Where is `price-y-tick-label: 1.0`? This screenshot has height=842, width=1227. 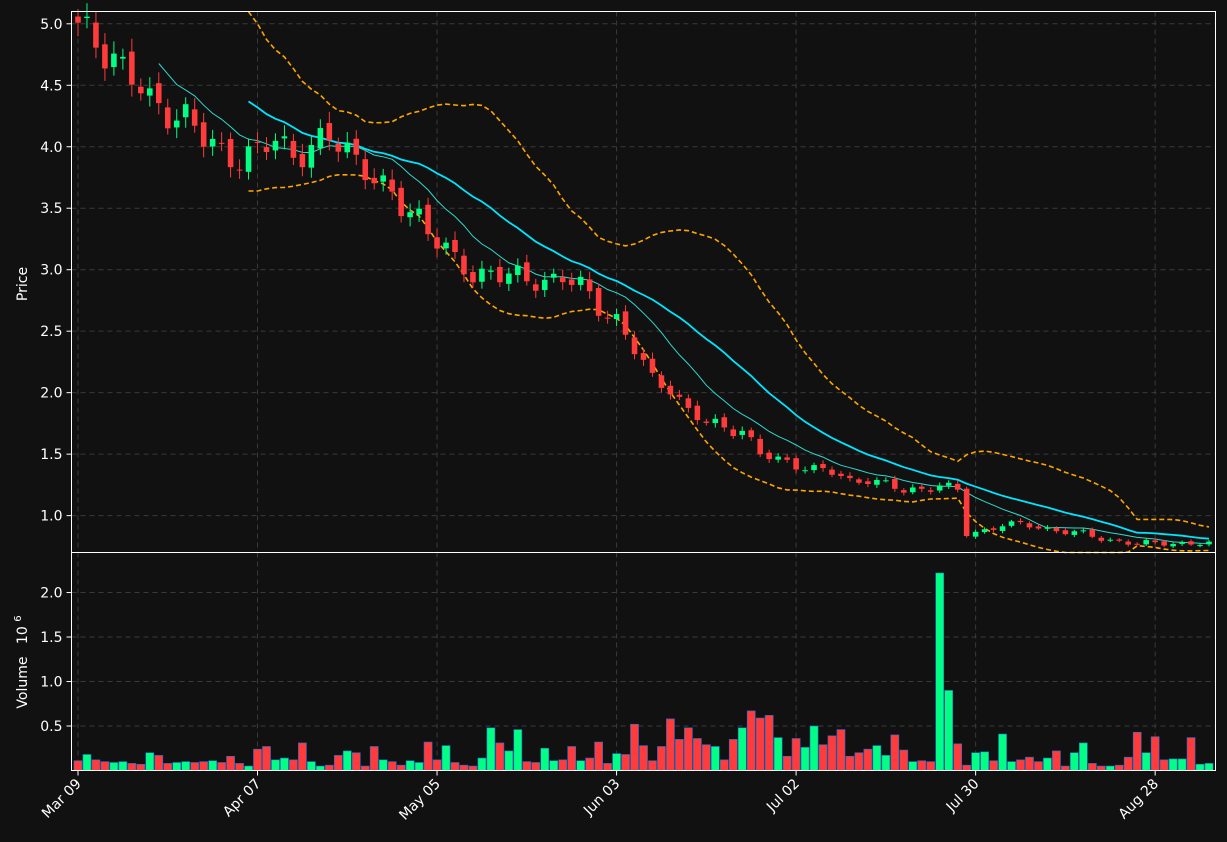
price-y-tick-label: 1.0 is located at coordinates (51, 517).